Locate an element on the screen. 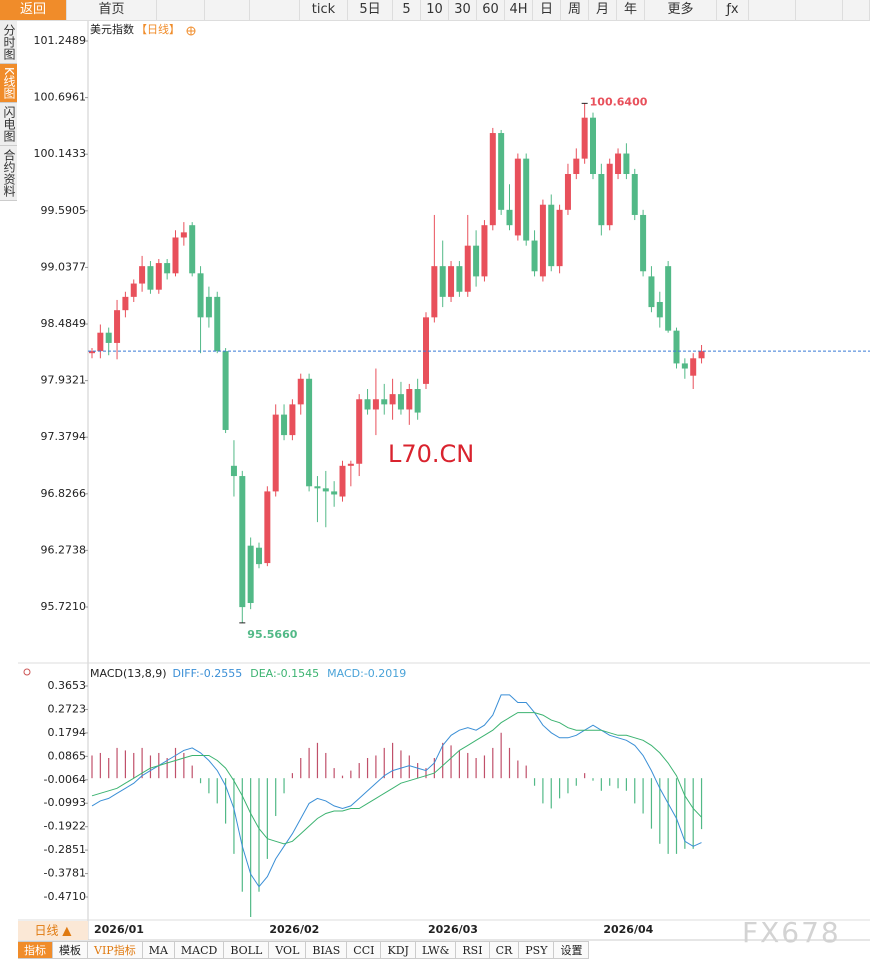  watermark: FX678 is located at coordinates (791, 932).